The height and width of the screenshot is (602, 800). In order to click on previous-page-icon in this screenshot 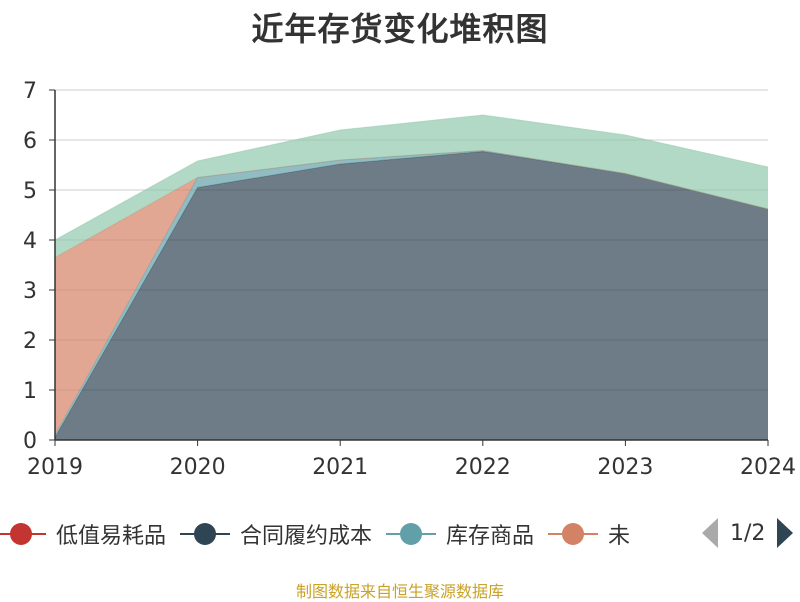, I will do `click(710, 533)`.